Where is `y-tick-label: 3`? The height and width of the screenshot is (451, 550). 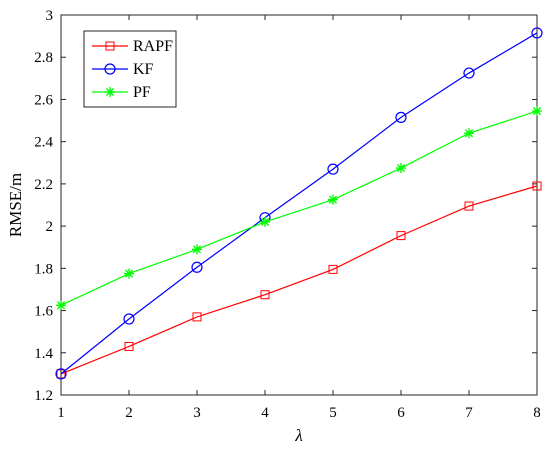 y-tick-label: 3 is located at coordinates (50, 16).